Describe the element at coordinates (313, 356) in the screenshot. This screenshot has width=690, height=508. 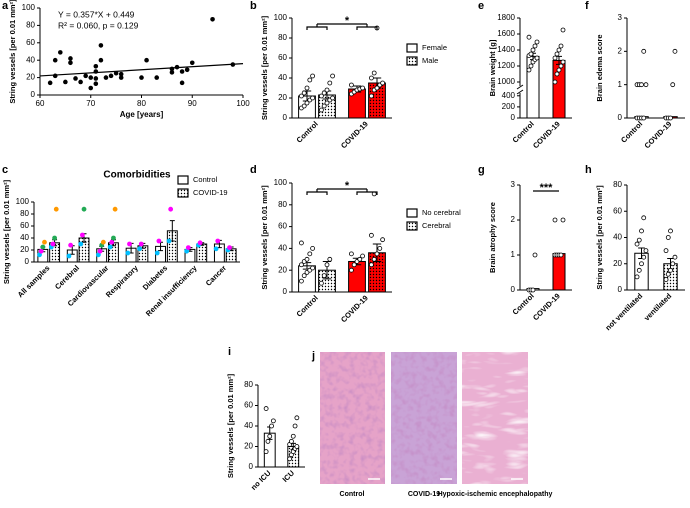
I see `panel-letter: j` at that location.